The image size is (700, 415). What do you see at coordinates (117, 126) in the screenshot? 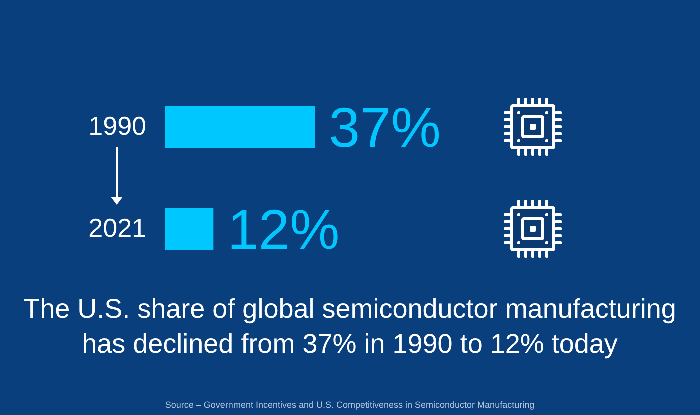
I see `y-tick-label: 1990` at bounding box center [117, 126].